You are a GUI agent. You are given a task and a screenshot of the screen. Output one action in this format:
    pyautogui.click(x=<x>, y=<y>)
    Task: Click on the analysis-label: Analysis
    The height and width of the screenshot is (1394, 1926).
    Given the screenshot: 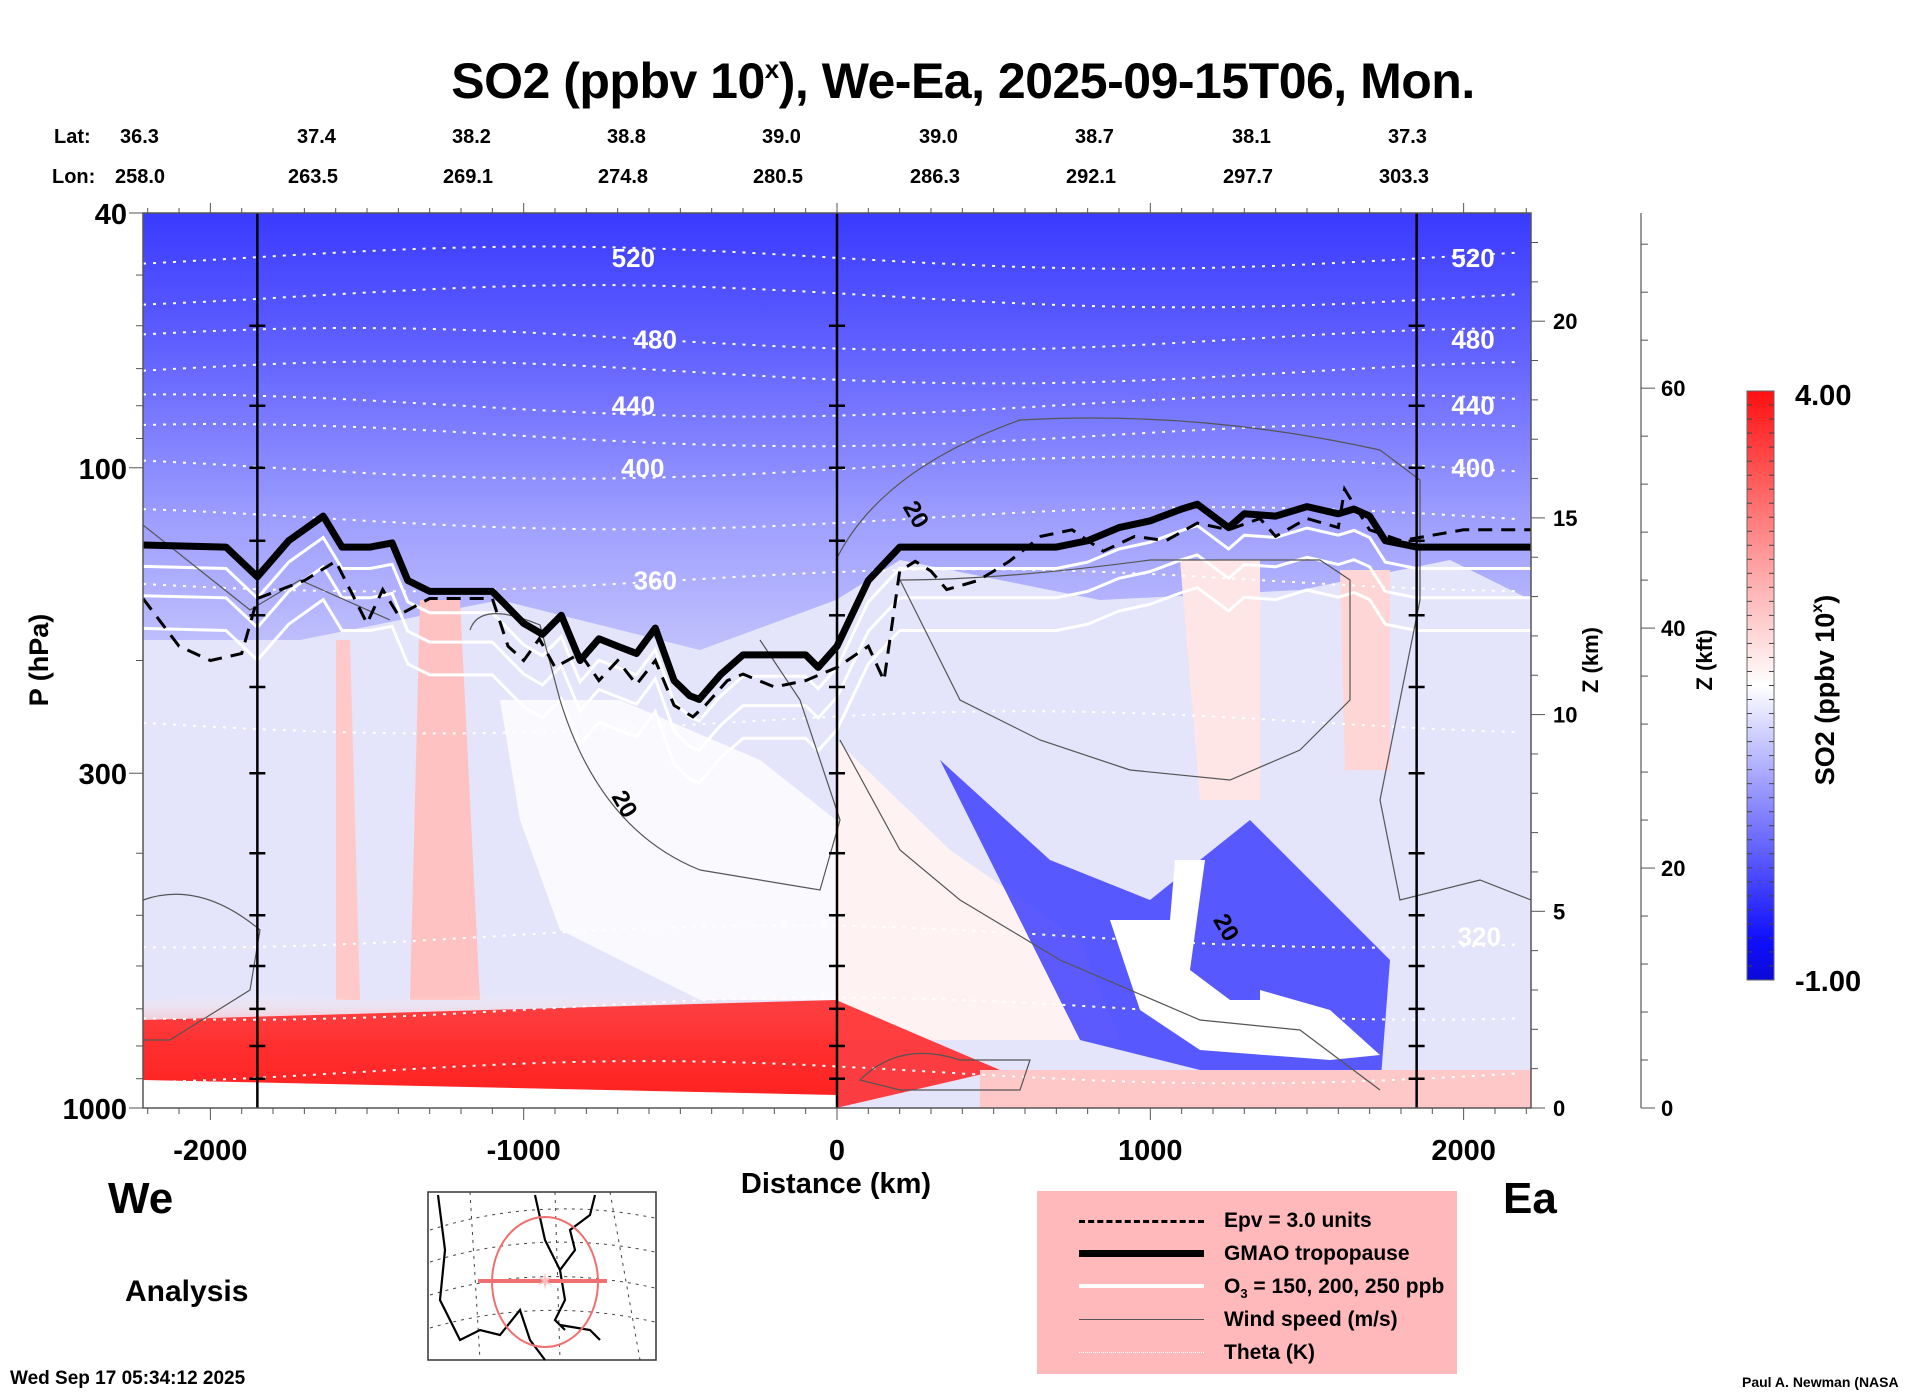 What is the action you would take?
    pyautogui.click(x=187, y=1291)
    